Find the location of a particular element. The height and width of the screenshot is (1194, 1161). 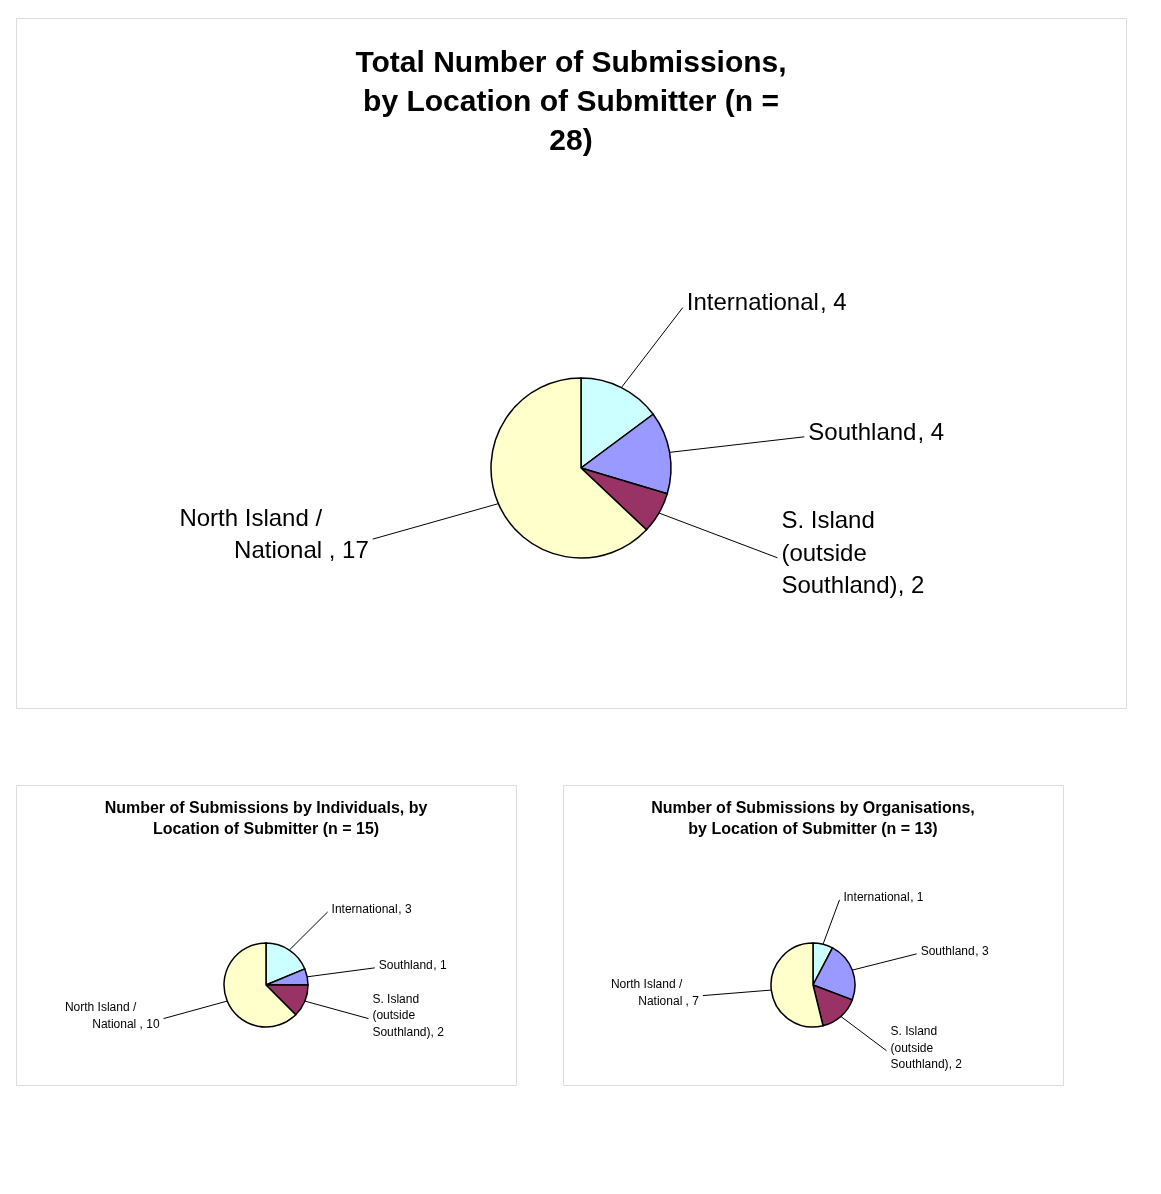

chart-title: Number of Submissions by Individuals, by Location of Submitter (n = 15) is located at coordinates (266, 818).